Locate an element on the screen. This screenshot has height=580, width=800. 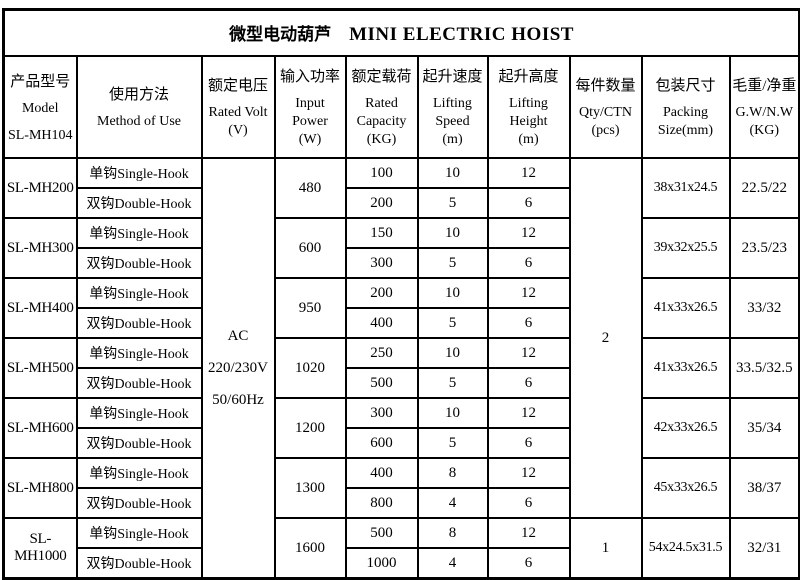
cell-model: SL-MH800 is located at coordinates (40, 488).